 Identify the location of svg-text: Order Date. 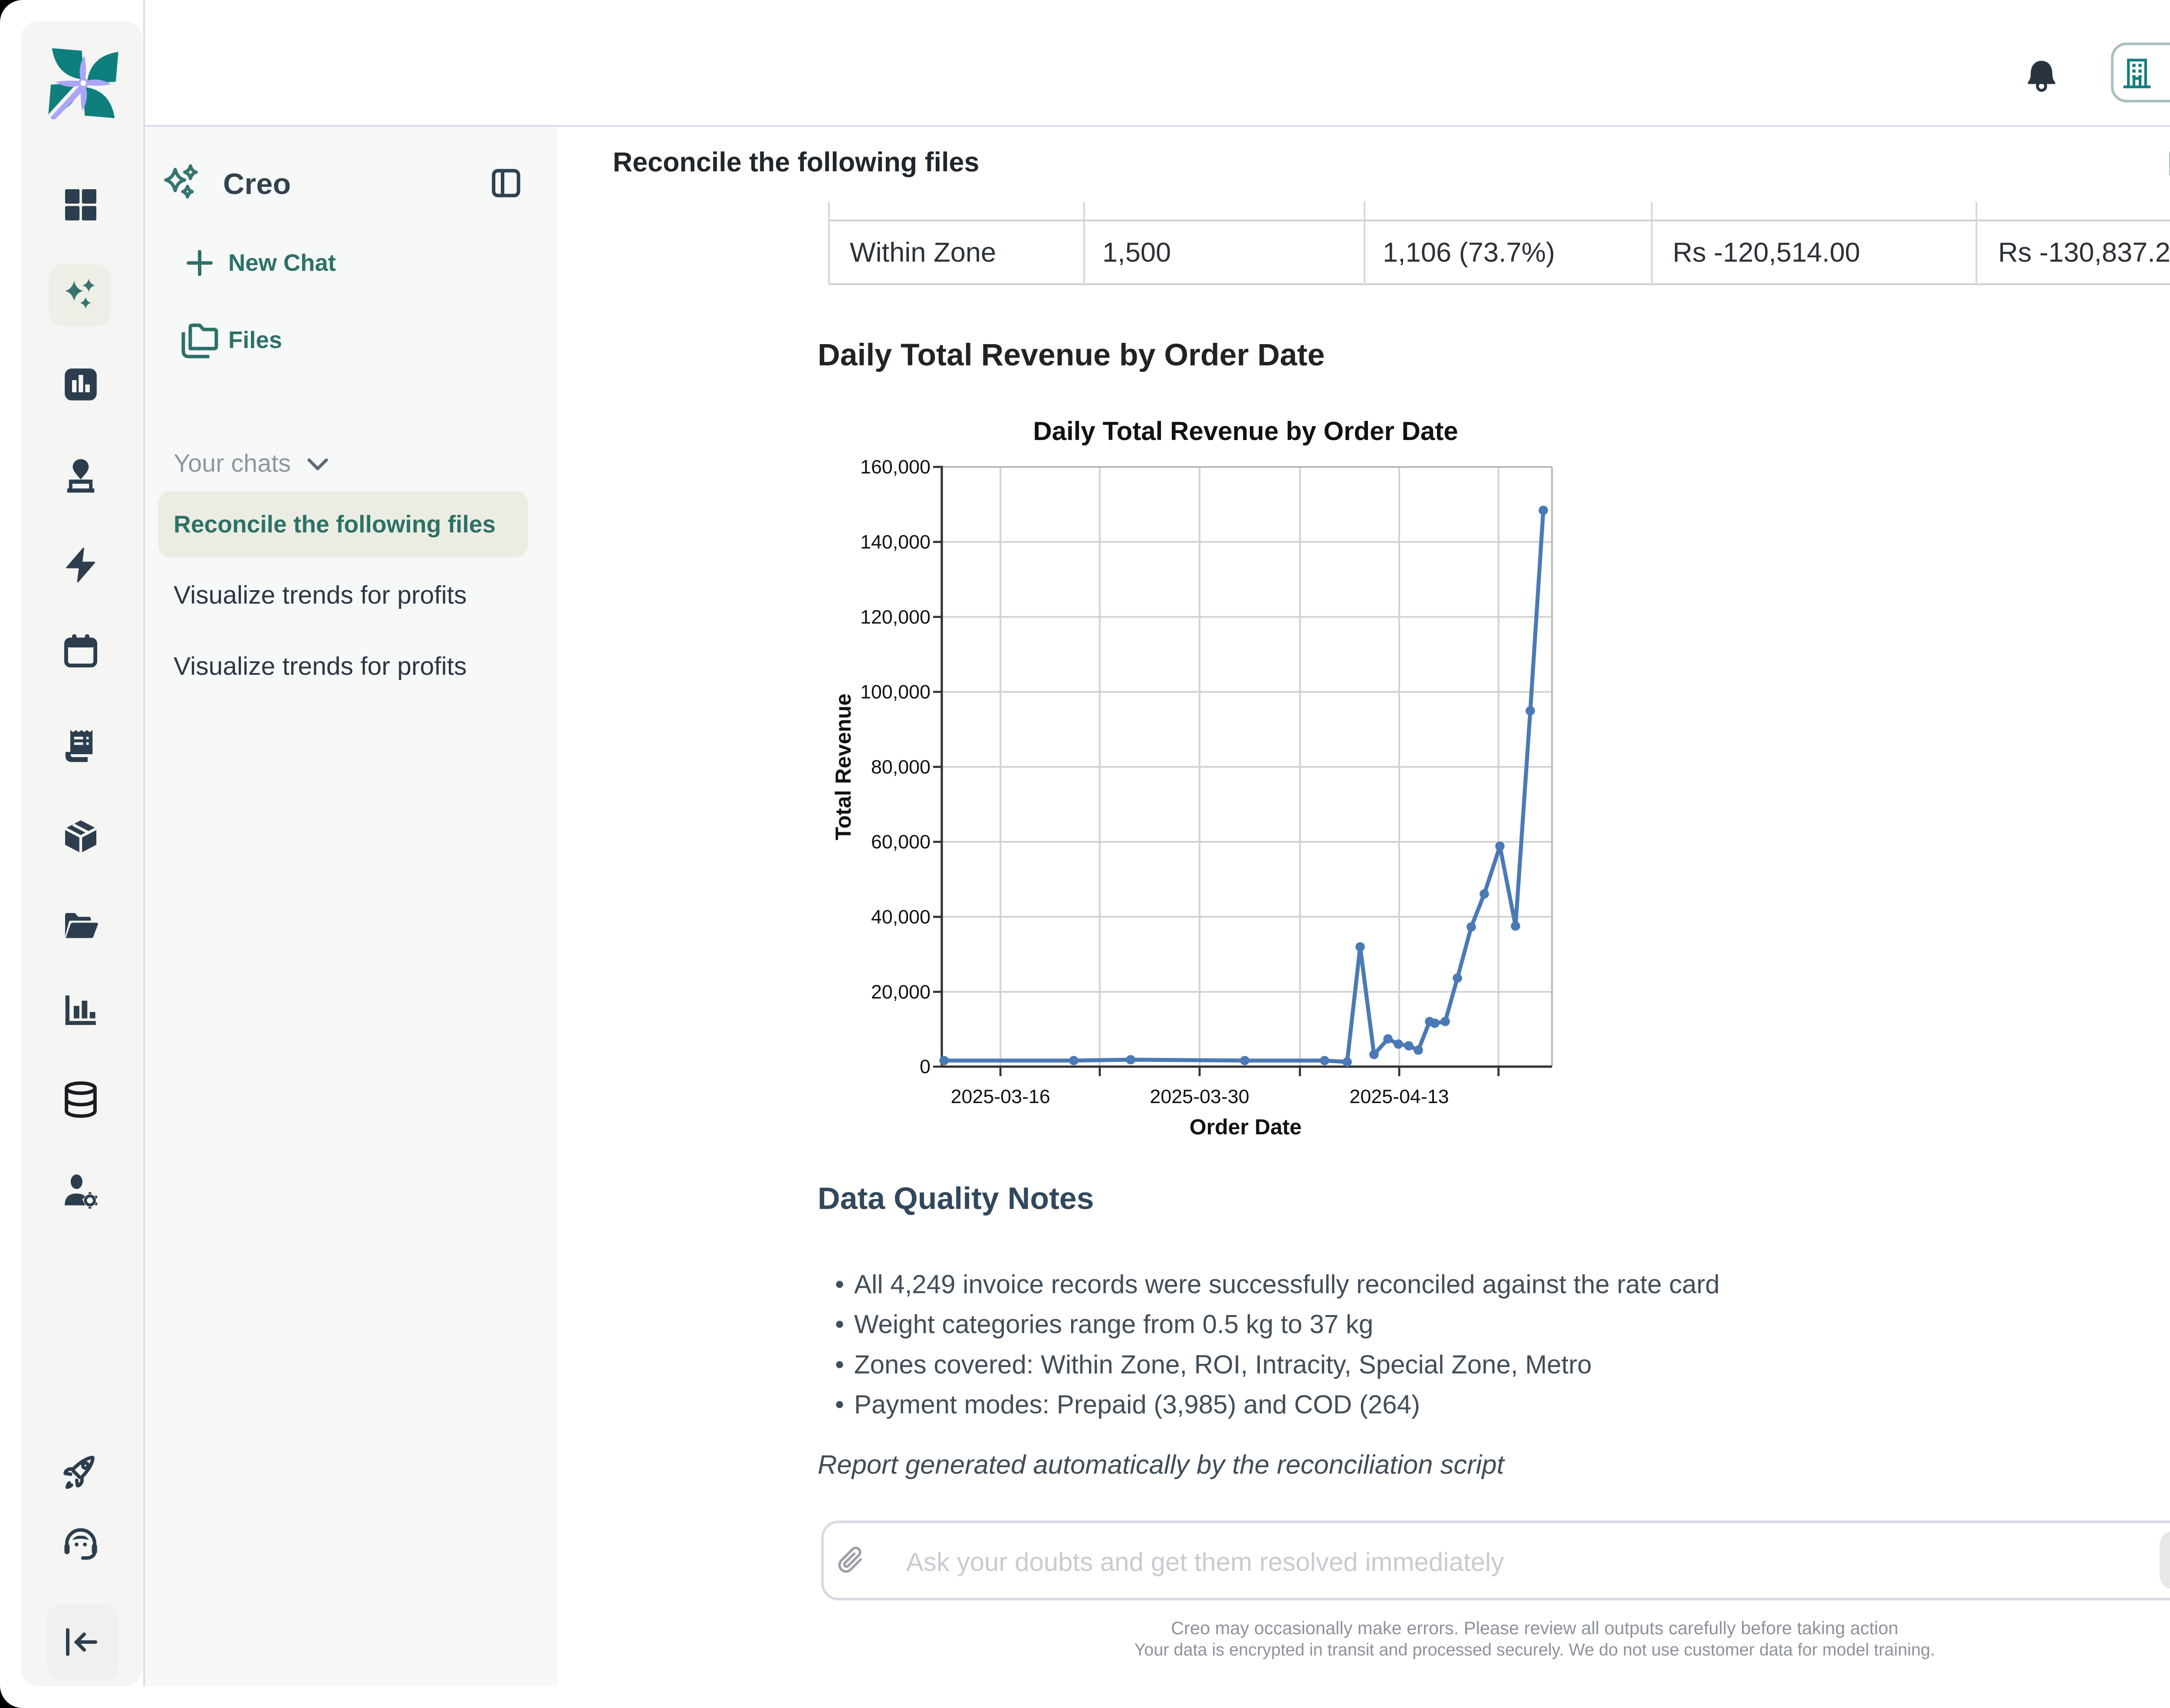
(1246, 1127).